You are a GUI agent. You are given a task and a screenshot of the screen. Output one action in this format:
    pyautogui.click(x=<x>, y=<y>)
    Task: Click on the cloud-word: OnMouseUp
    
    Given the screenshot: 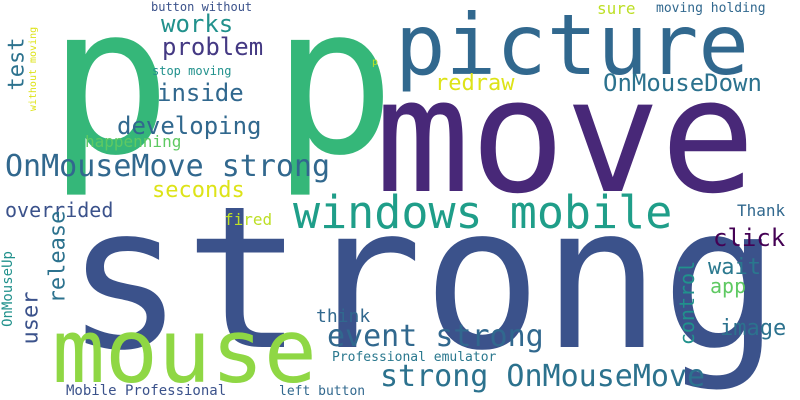 What is the action you would take?
    pyautogui.click(x=8, y=289)
    